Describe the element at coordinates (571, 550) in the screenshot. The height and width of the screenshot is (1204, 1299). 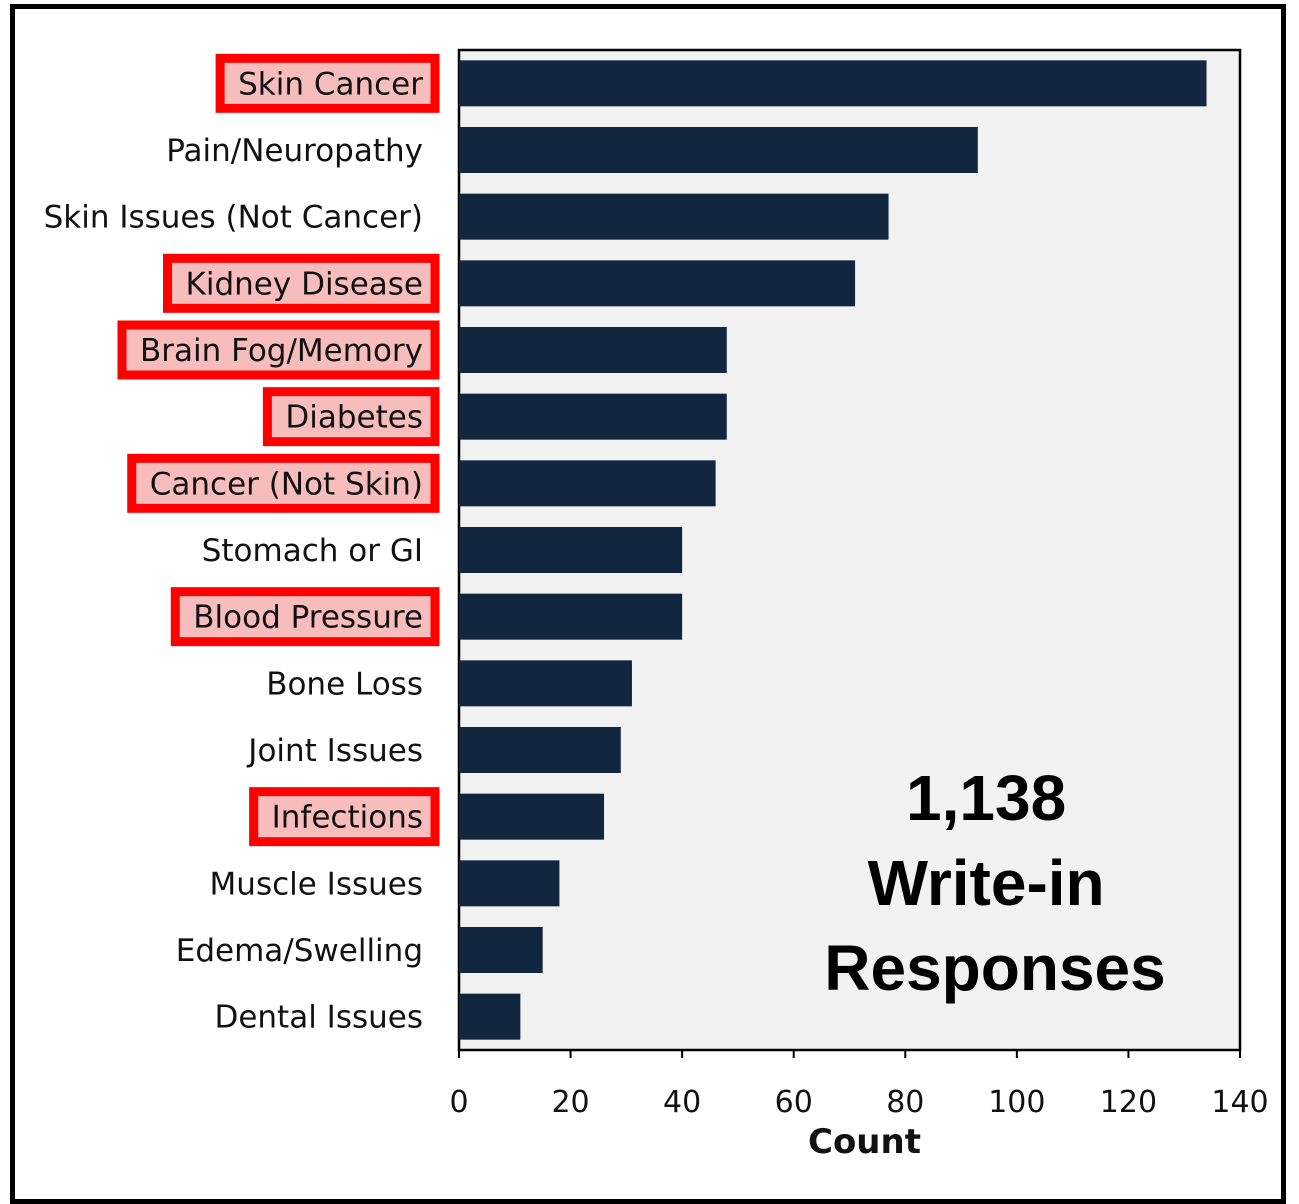
I see `bar-stomach-or-gi` at that location.